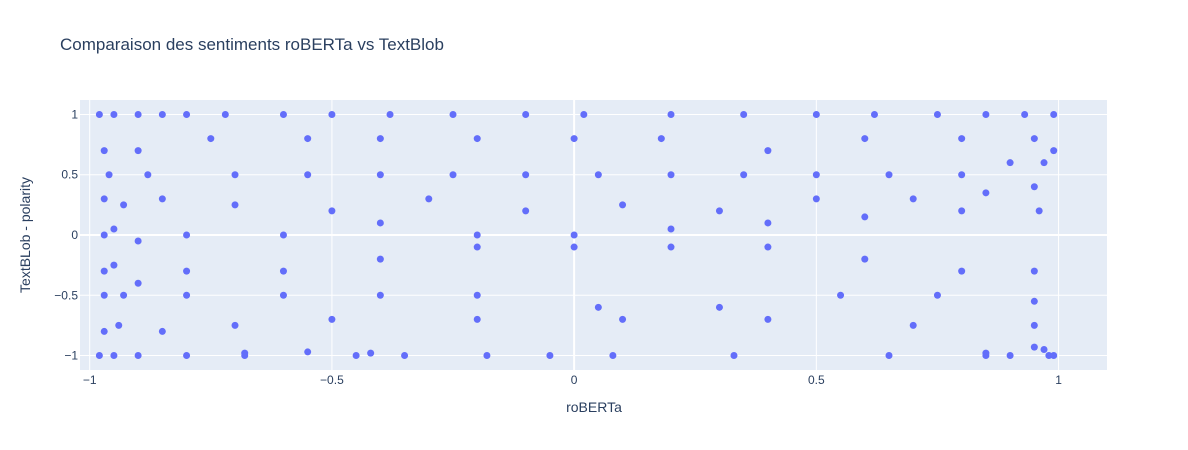 This screenshot has width=1188, height=450. What do you see at coordinates (1058, 380) in the screenshot?
I see `x-tick-label: 1` at bounding box center [1058, 380].